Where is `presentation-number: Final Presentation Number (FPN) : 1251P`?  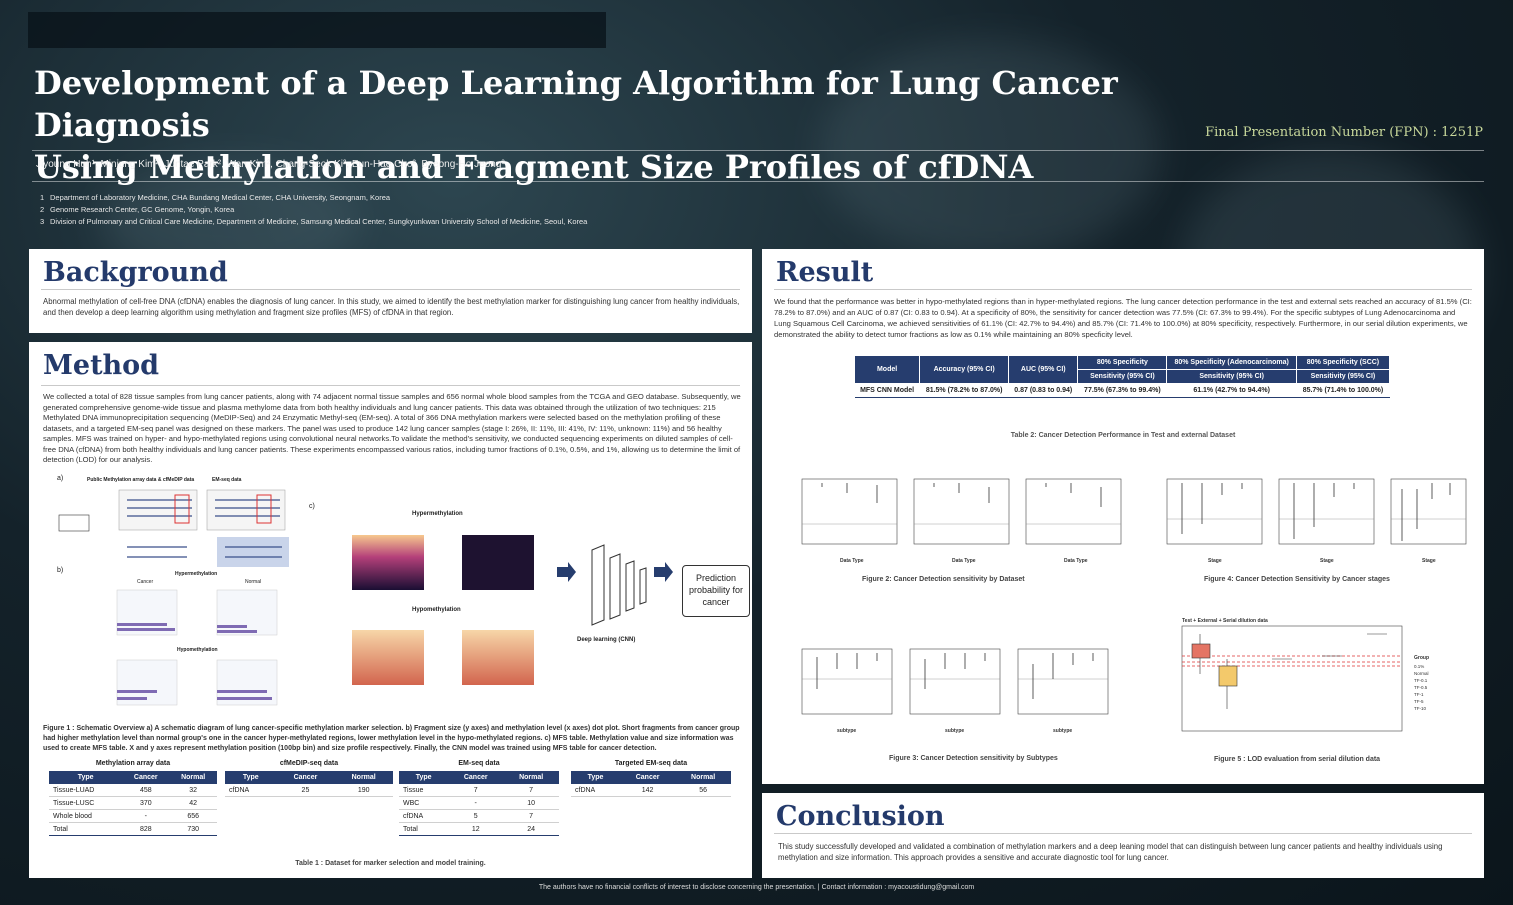 presentation-number: Final Presentation Number (FPN) : 1251P is located at coordinates (1344, 132).